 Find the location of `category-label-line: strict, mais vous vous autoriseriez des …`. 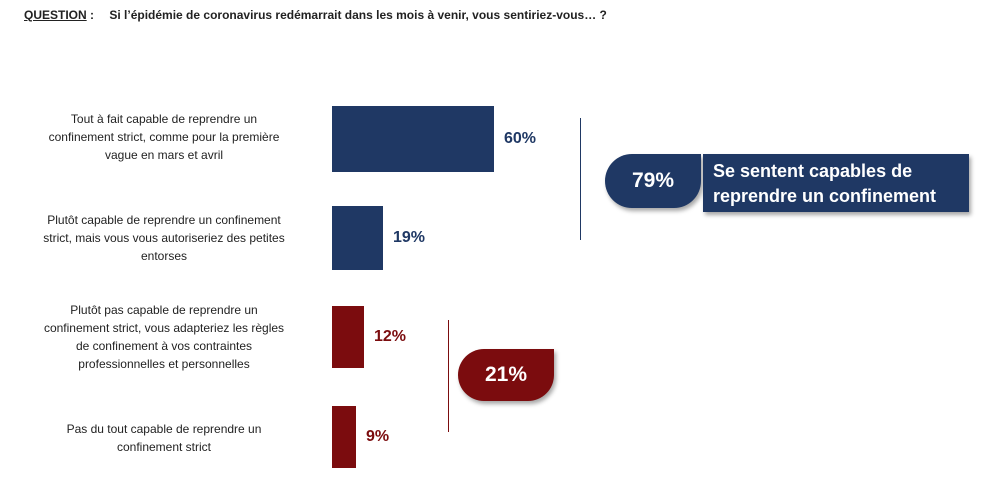

category-label-line: strict, mais vous vous autoriseriez des … is located at coordinates (164, 238).